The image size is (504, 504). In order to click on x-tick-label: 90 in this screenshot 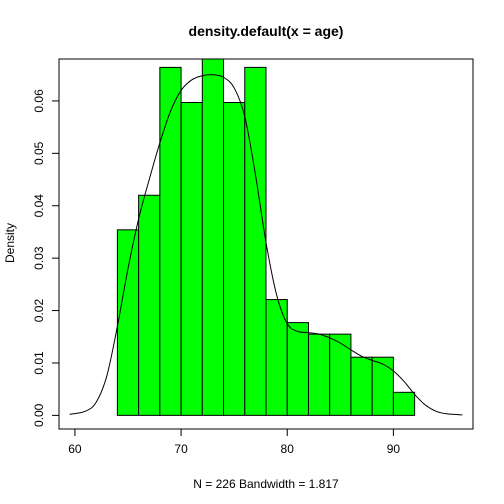, I will do `click(394, 449)`.